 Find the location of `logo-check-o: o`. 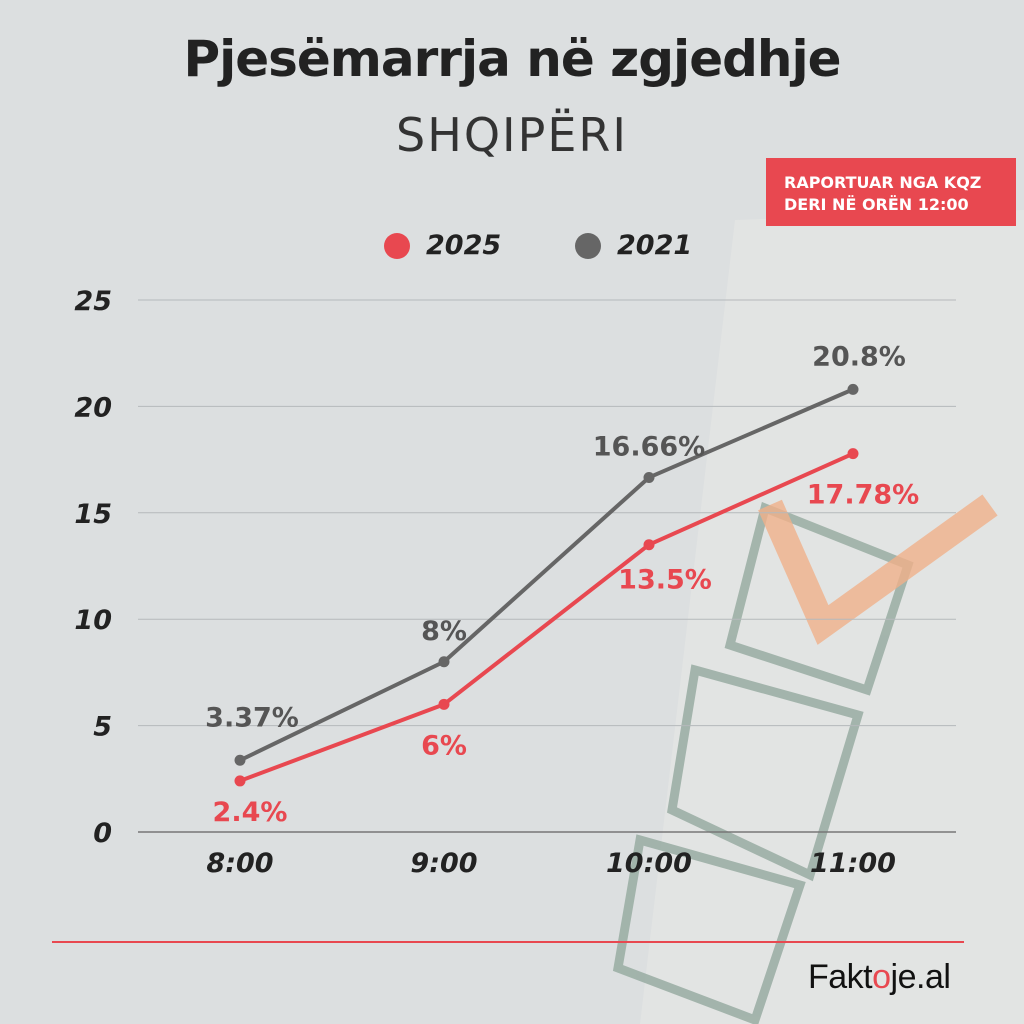

logo-check-o: o is located at coordinates (881, 977).